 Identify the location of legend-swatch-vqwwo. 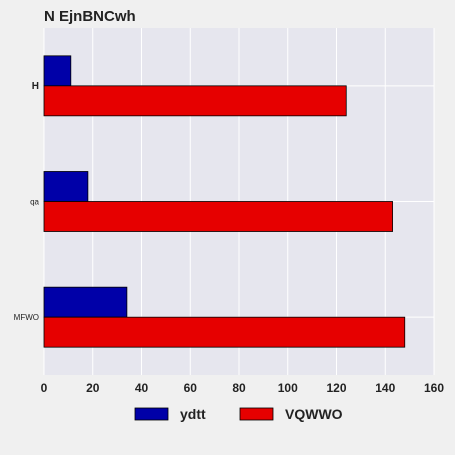
(256, 414).